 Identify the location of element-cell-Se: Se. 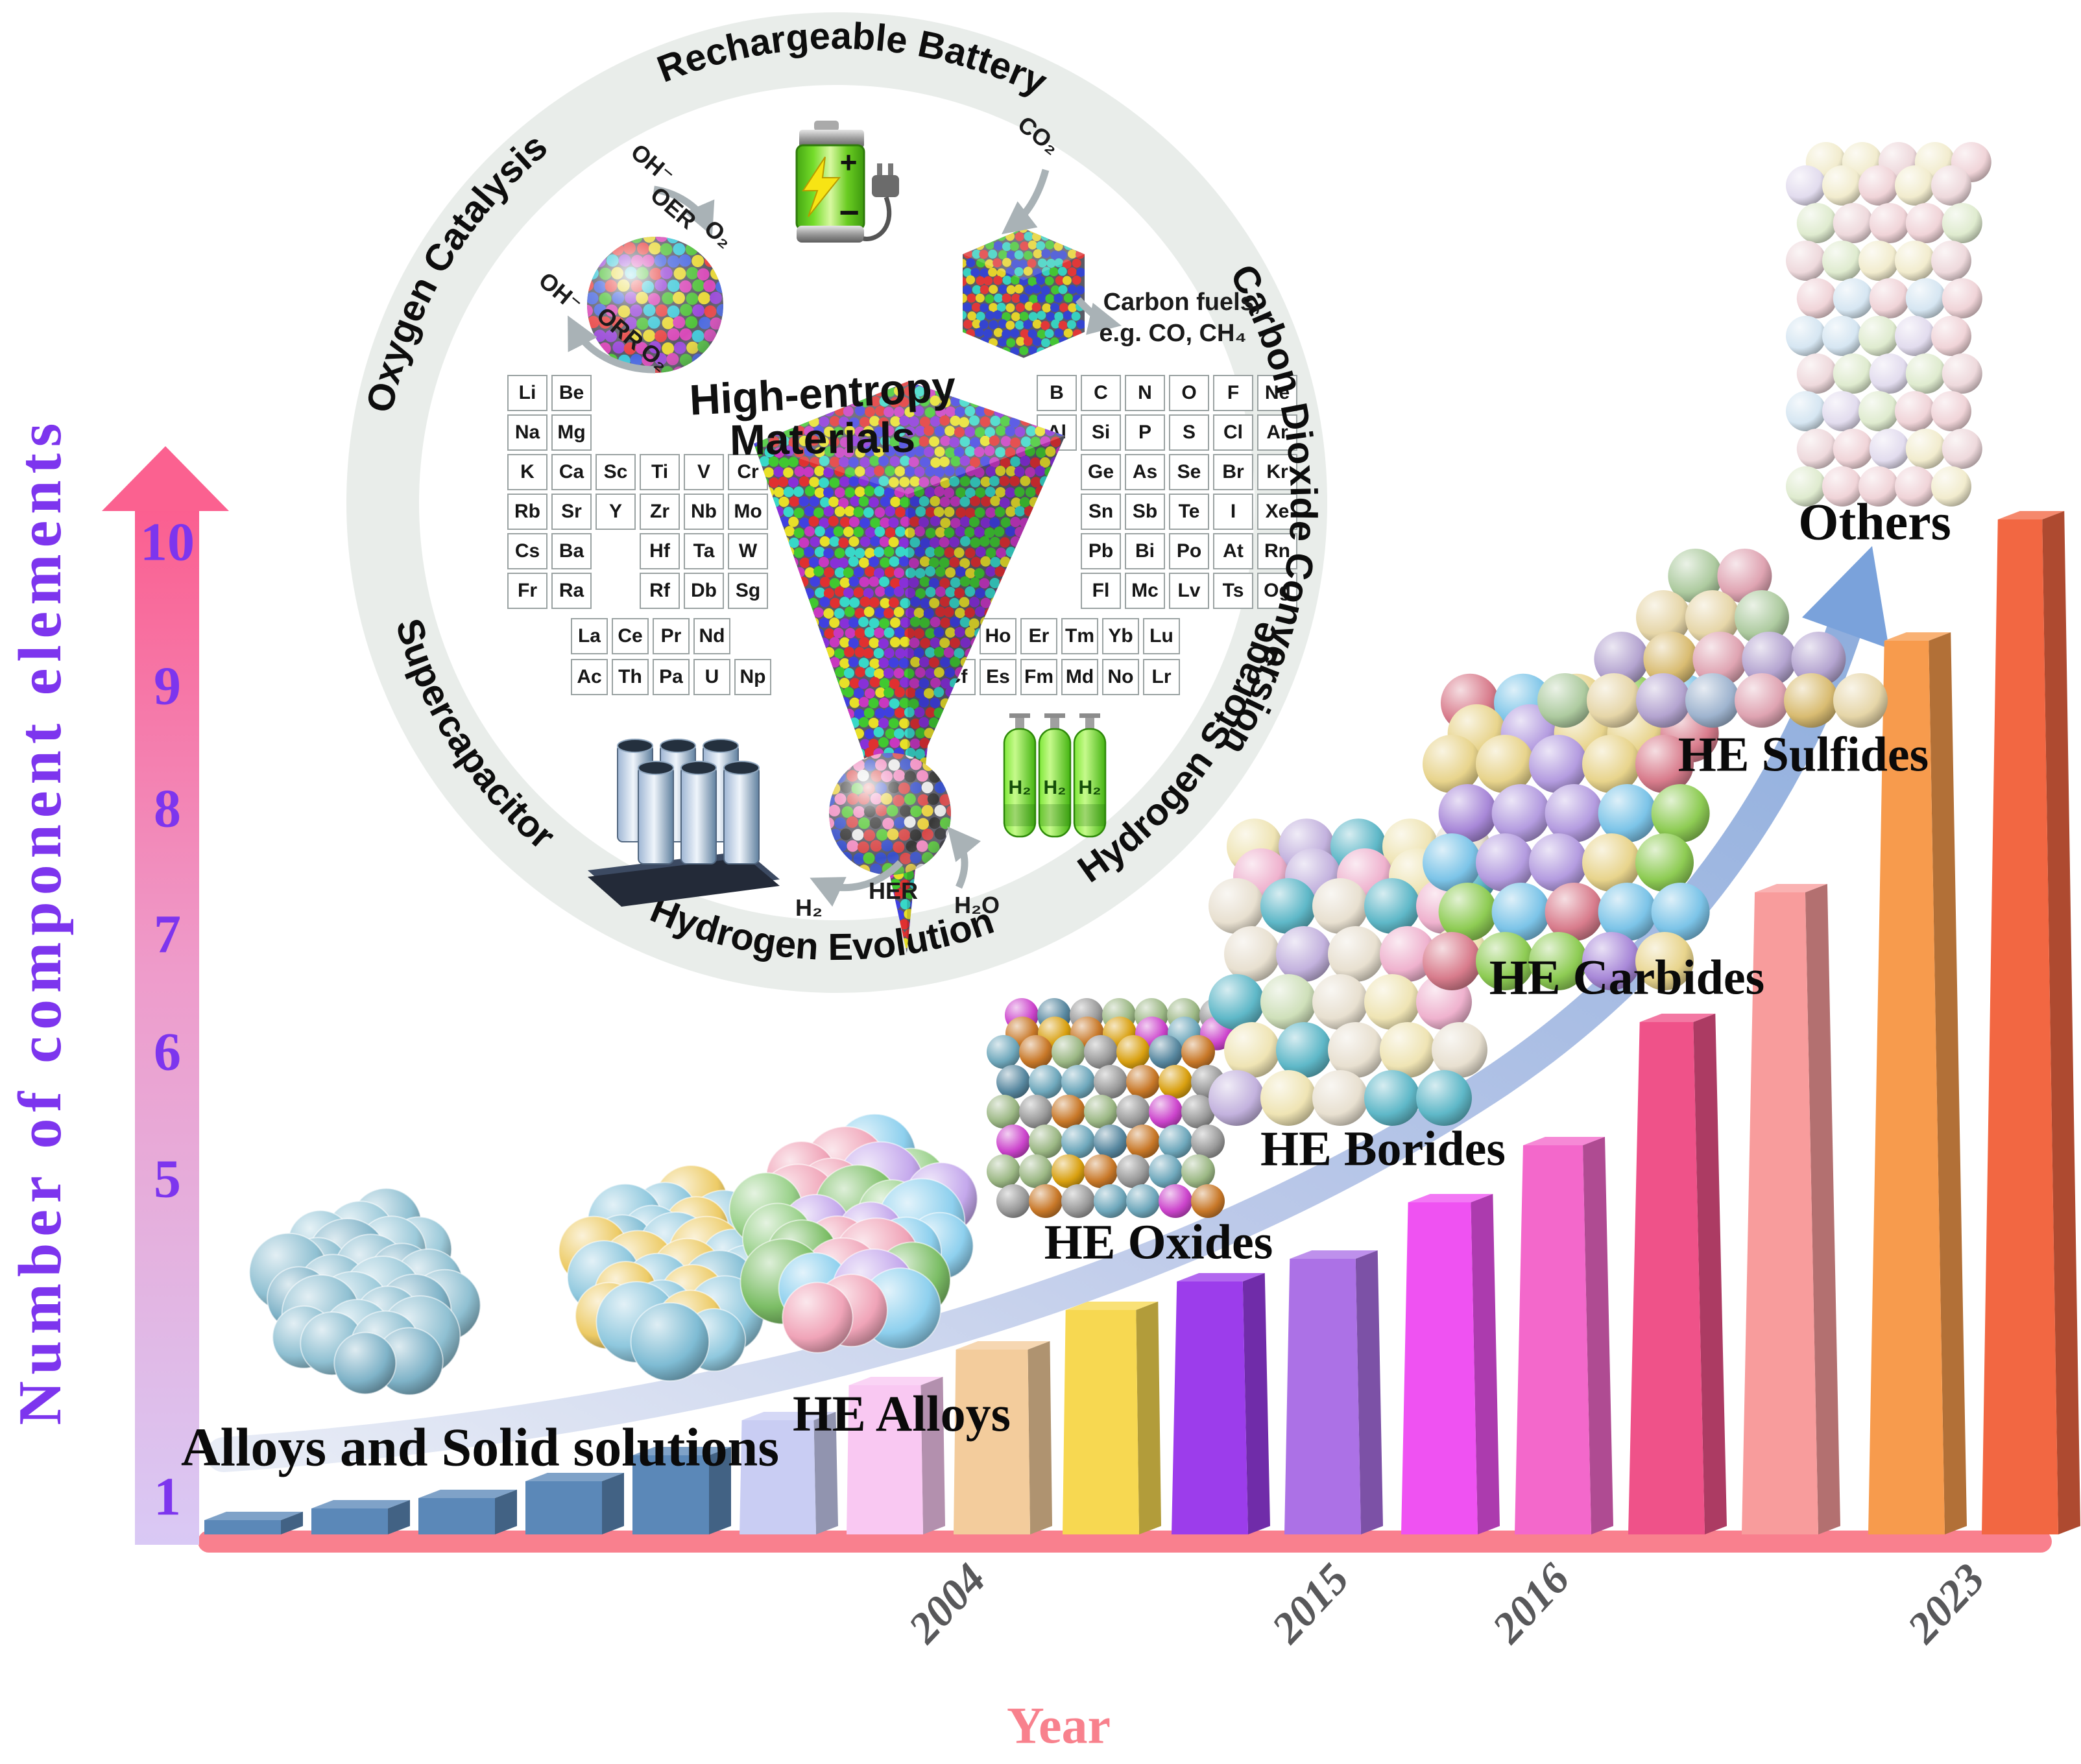
(1189, 472).